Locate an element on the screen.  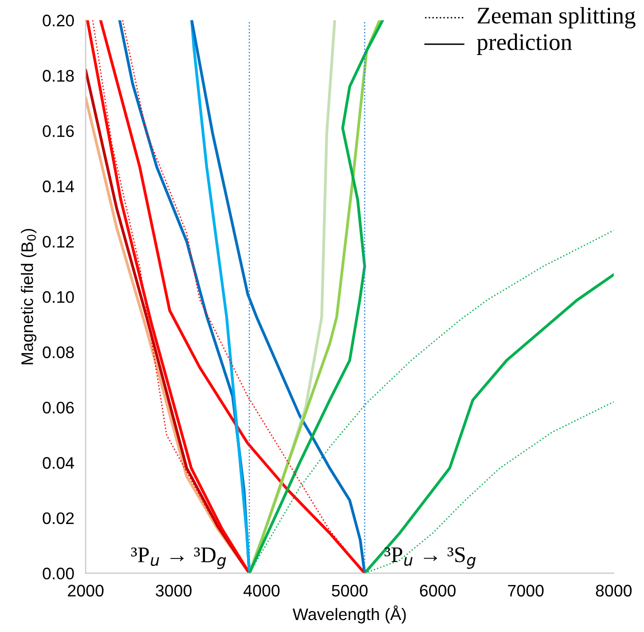
x-tick-label: 8000 is located at coordinates (614, 590).